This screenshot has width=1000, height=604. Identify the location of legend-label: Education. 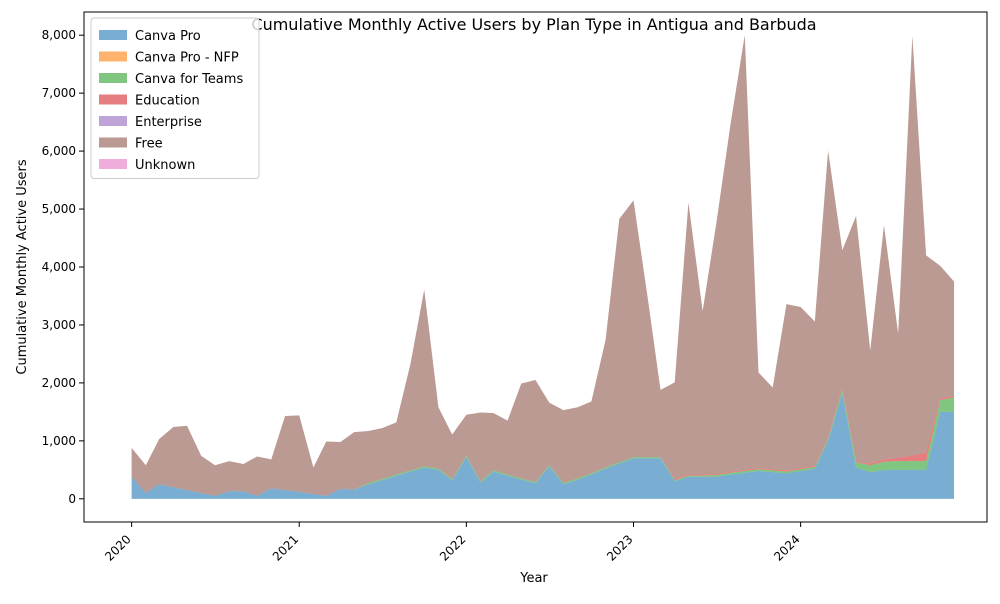
(167, 101).